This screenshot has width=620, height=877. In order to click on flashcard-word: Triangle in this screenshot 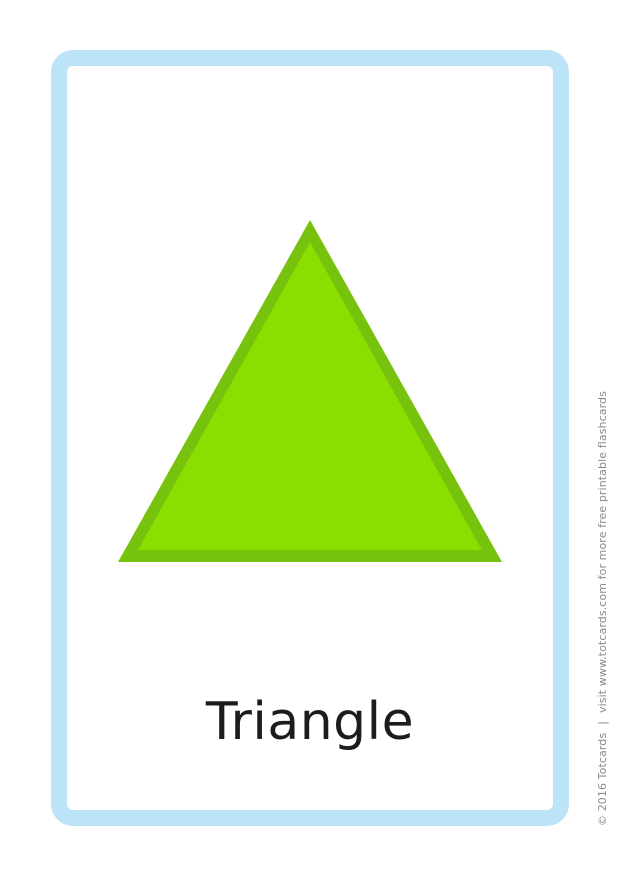, I will do `click(310, 722)`.